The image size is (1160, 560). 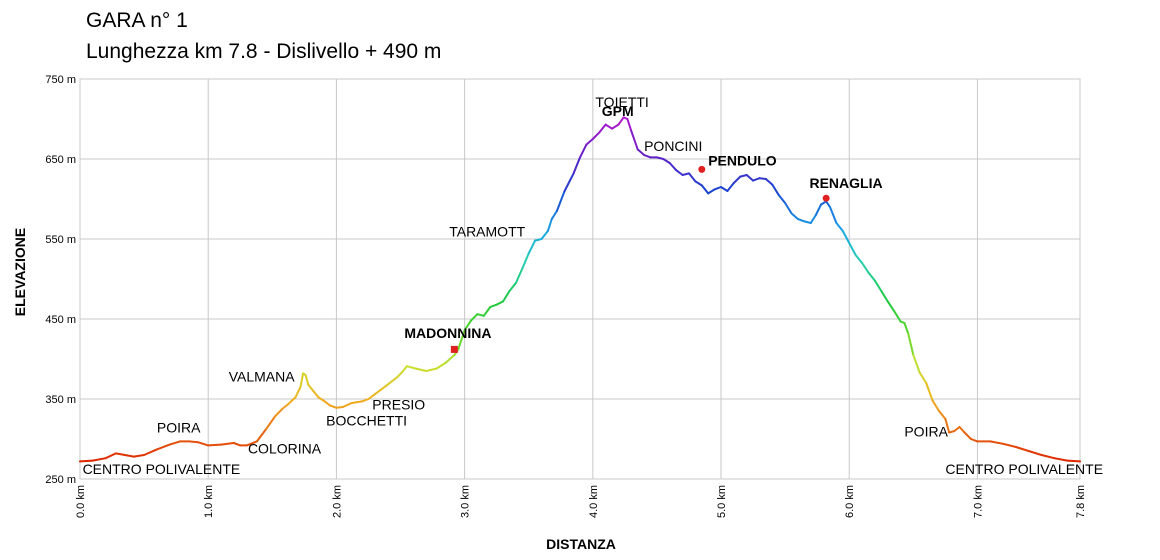 What do you see at coordinates (60, 160) in the screenshot?
I see `y-tick-label: 650 m` at bounding box center [60, 160].